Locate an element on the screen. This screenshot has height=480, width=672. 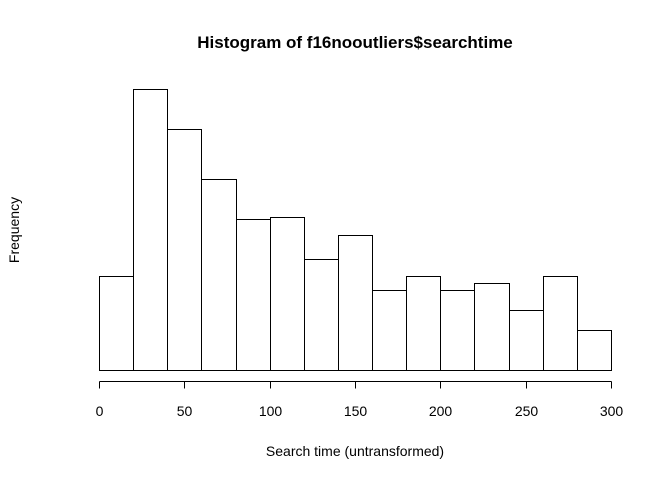
x-tick-label: 150 is located at coordinates (356, 411).